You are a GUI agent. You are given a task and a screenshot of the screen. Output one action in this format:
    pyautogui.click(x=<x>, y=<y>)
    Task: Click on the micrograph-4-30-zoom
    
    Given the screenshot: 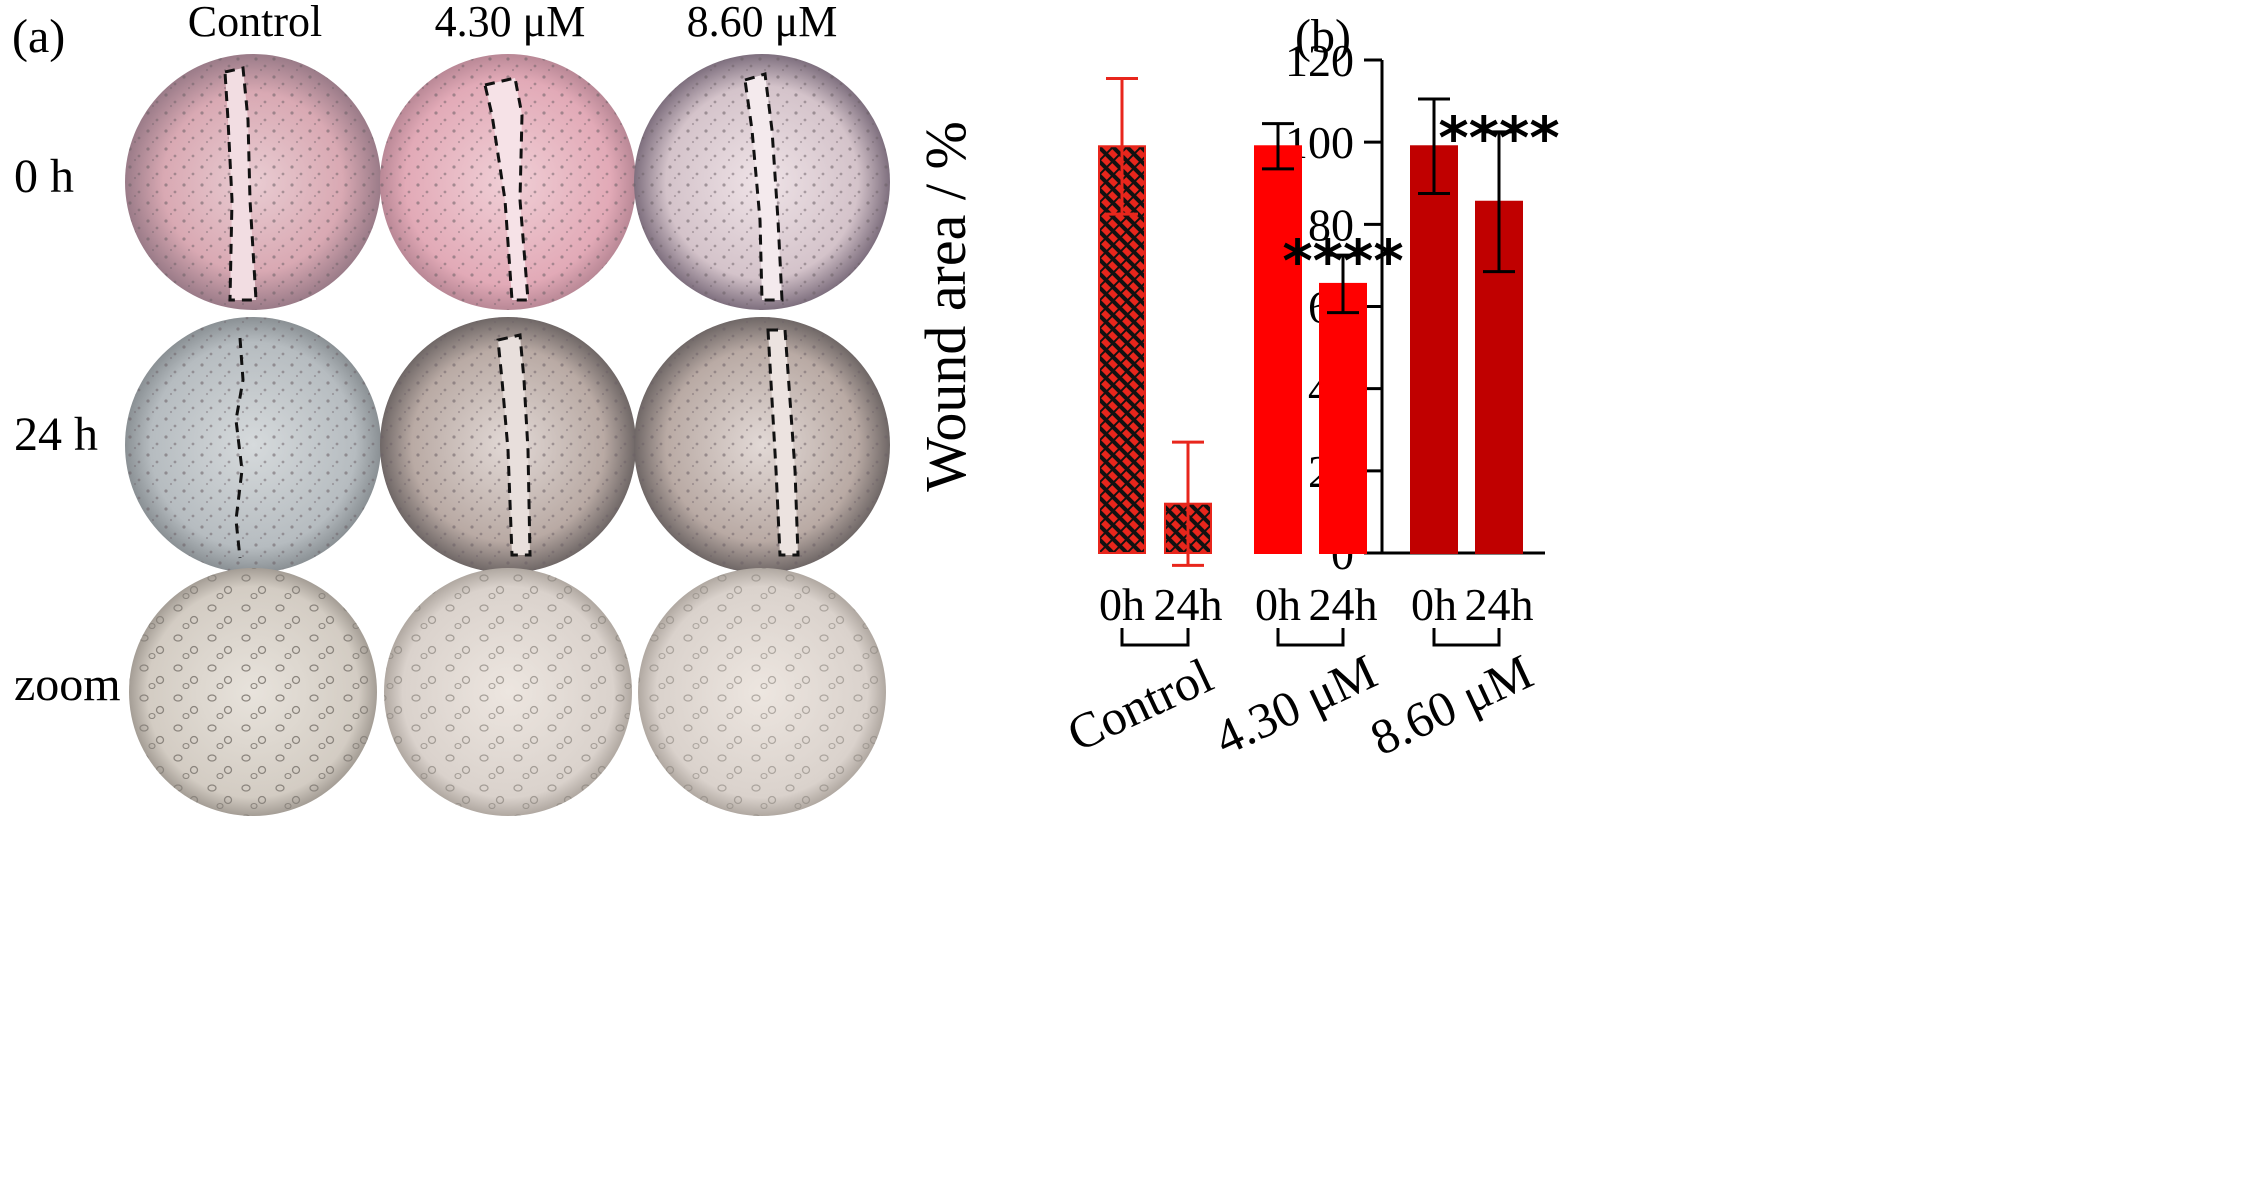 What is the action you would take?
    pyautogui.click(x=508, y=692)
    